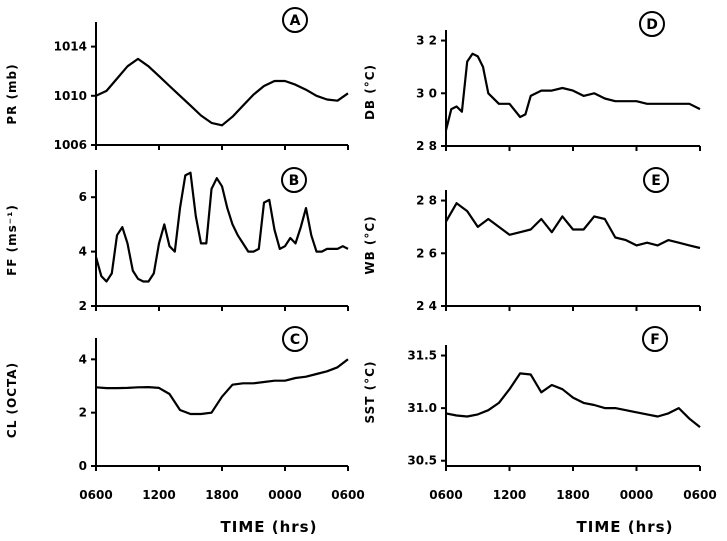  Describe the element at coordinates (422, 356) in the screenshot. I see `panel-f-ytick-label: 31.5` at that location.